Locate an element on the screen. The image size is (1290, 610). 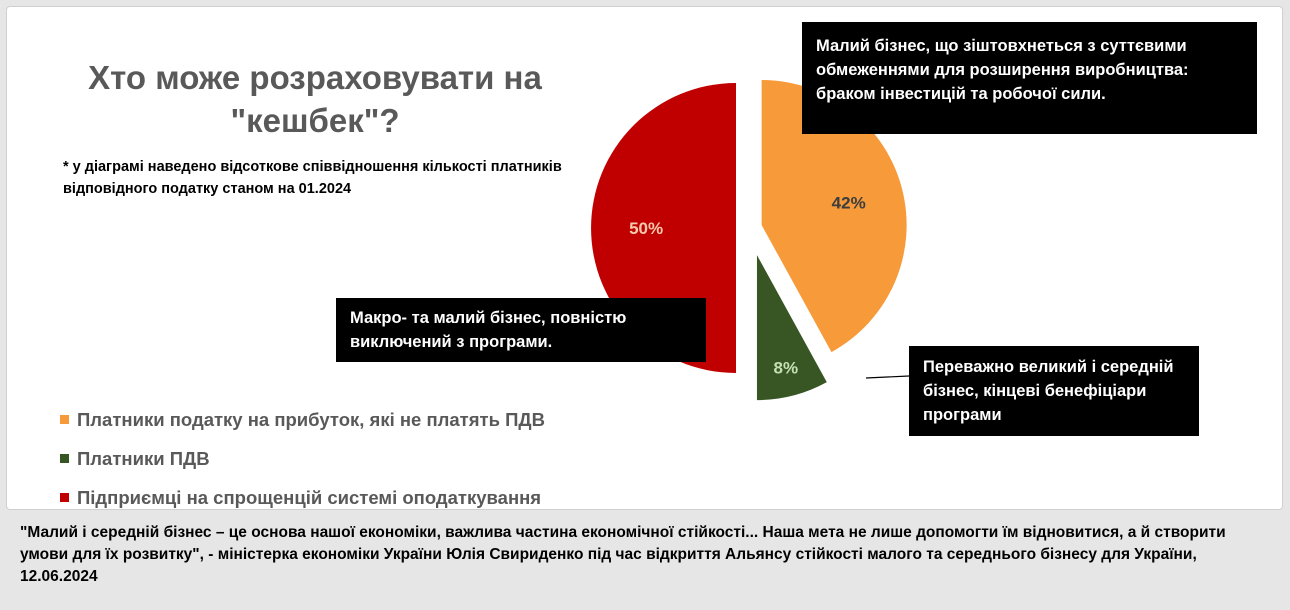
legend-label: Платники ПДВ is located at coordinates (143, 459).